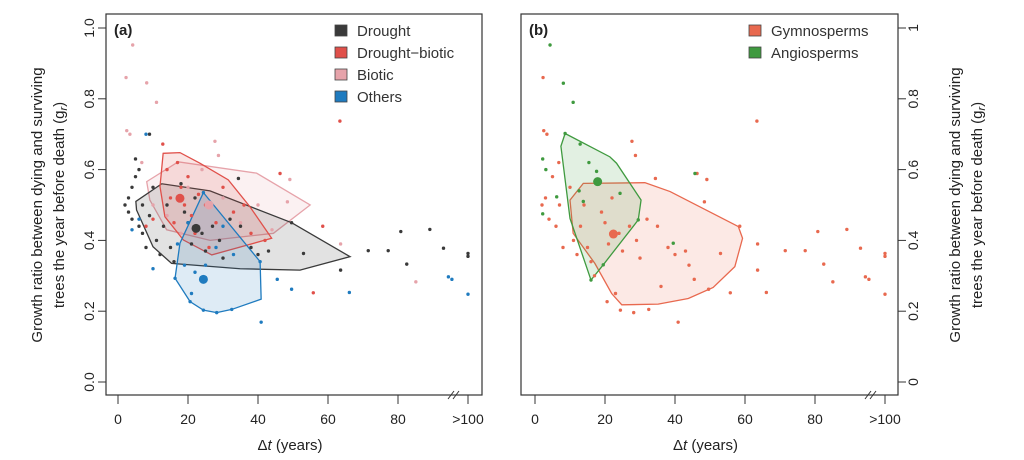  I want to click on x-label-prefix: Δ, so click(262, 445).